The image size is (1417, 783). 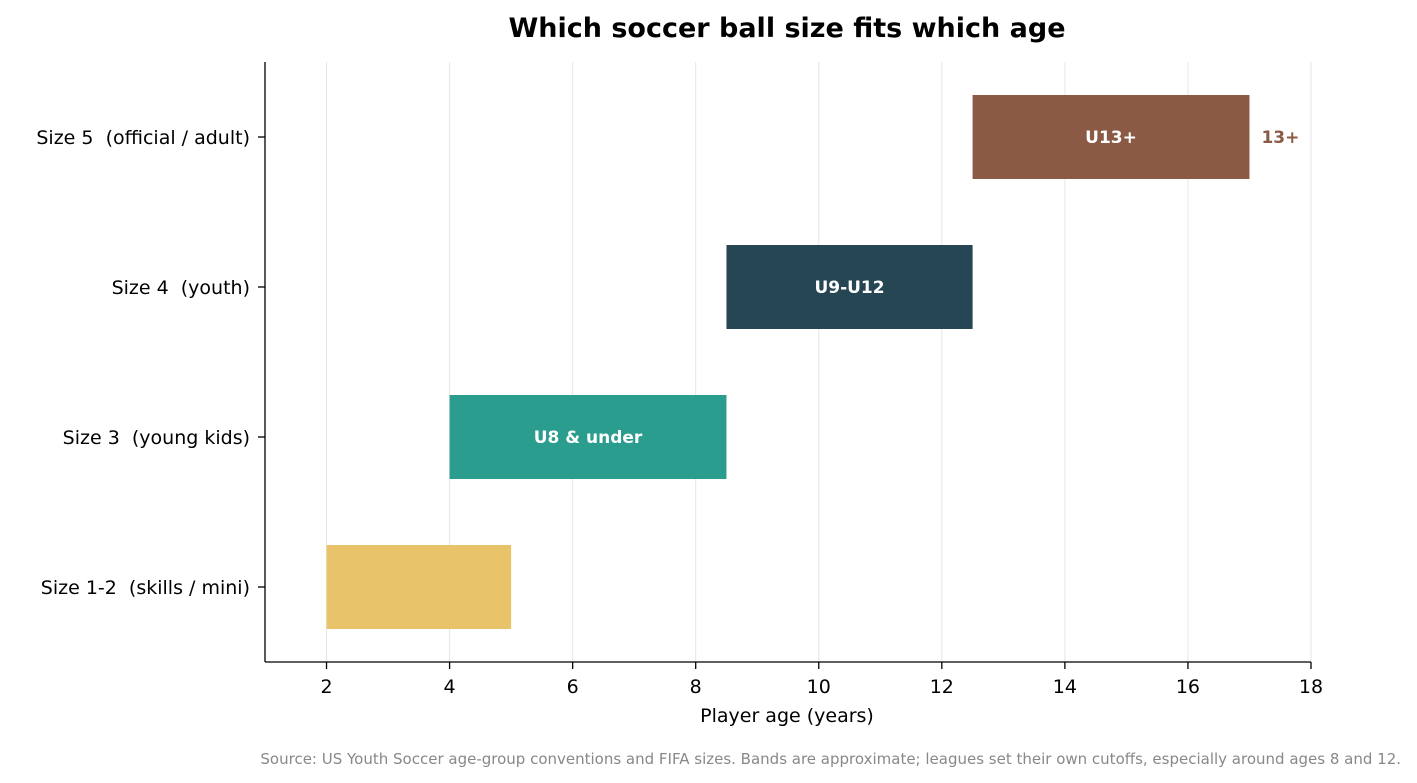 I want to click on y-tick-label: Size 5 (official / adult), so click(x=143, y=138).